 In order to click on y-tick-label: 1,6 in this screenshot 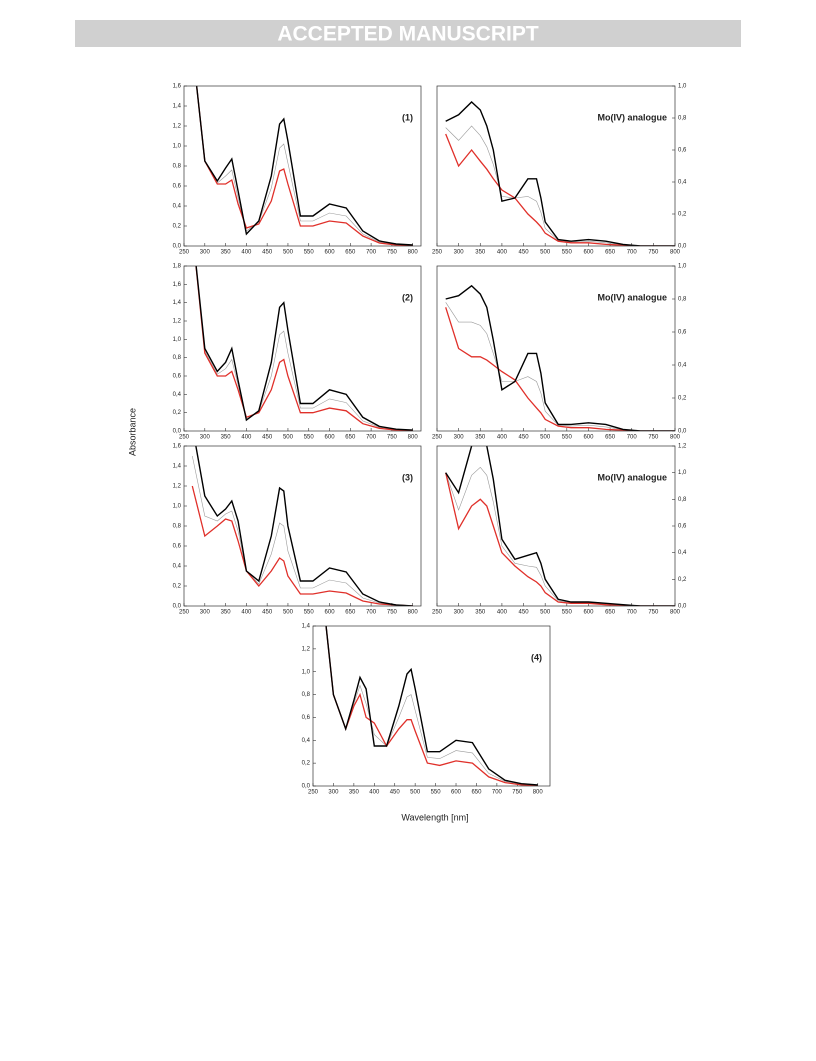, I will do `click(177, 285)`.